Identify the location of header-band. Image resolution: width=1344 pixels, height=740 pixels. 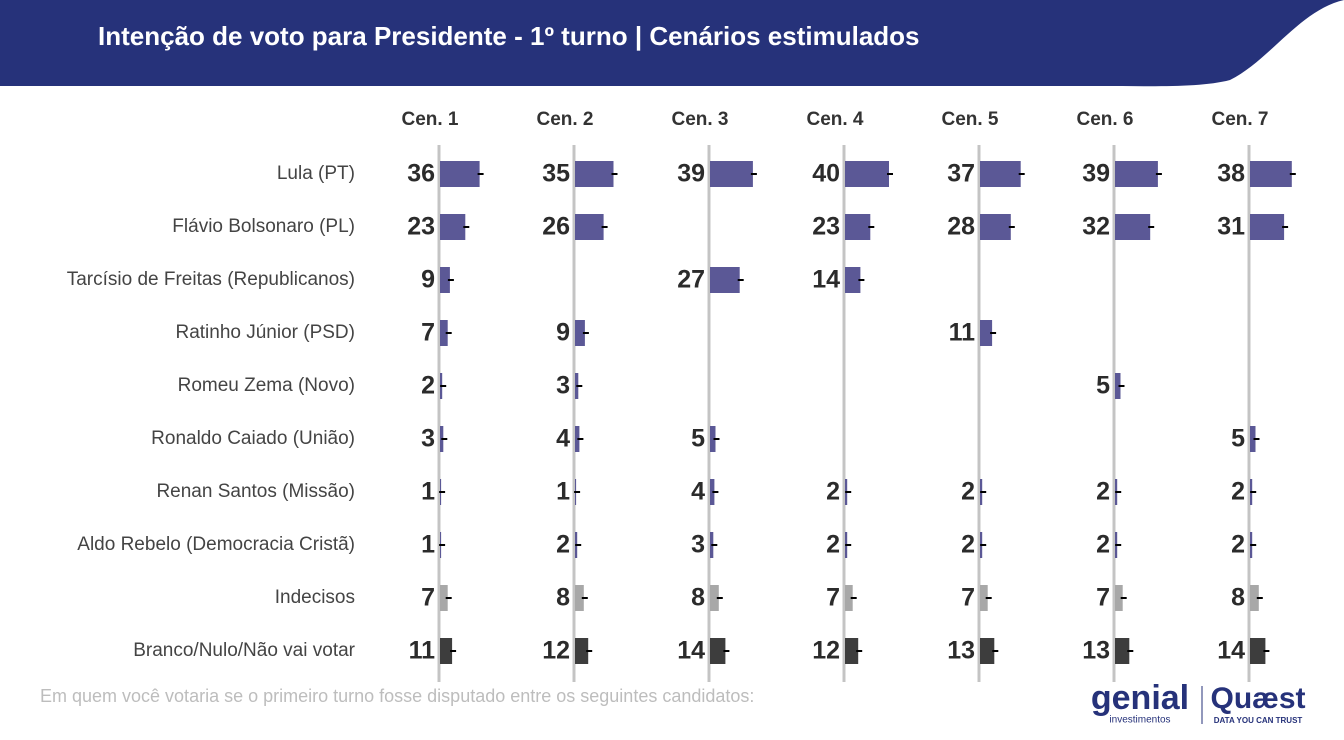
(672, 43).